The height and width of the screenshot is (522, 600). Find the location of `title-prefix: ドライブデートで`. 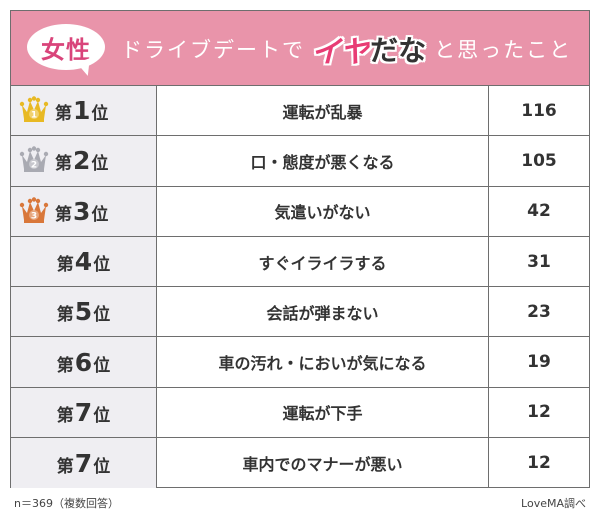

title-prefix: ドライブデートで is located at coordinates (213, 49).